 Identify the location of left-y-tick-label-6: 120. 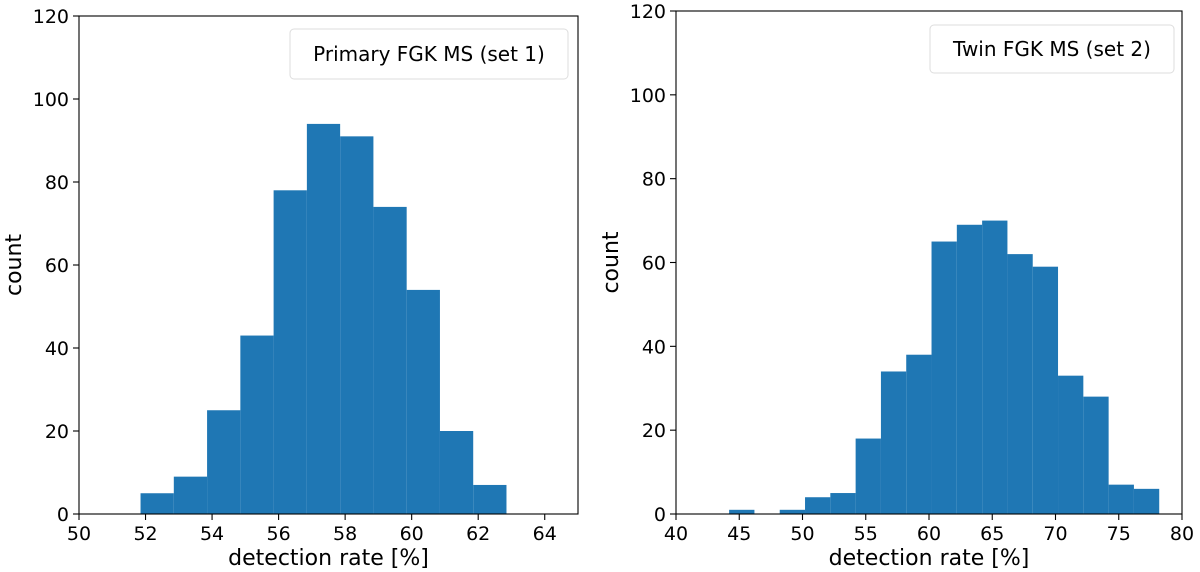
(51, 17).